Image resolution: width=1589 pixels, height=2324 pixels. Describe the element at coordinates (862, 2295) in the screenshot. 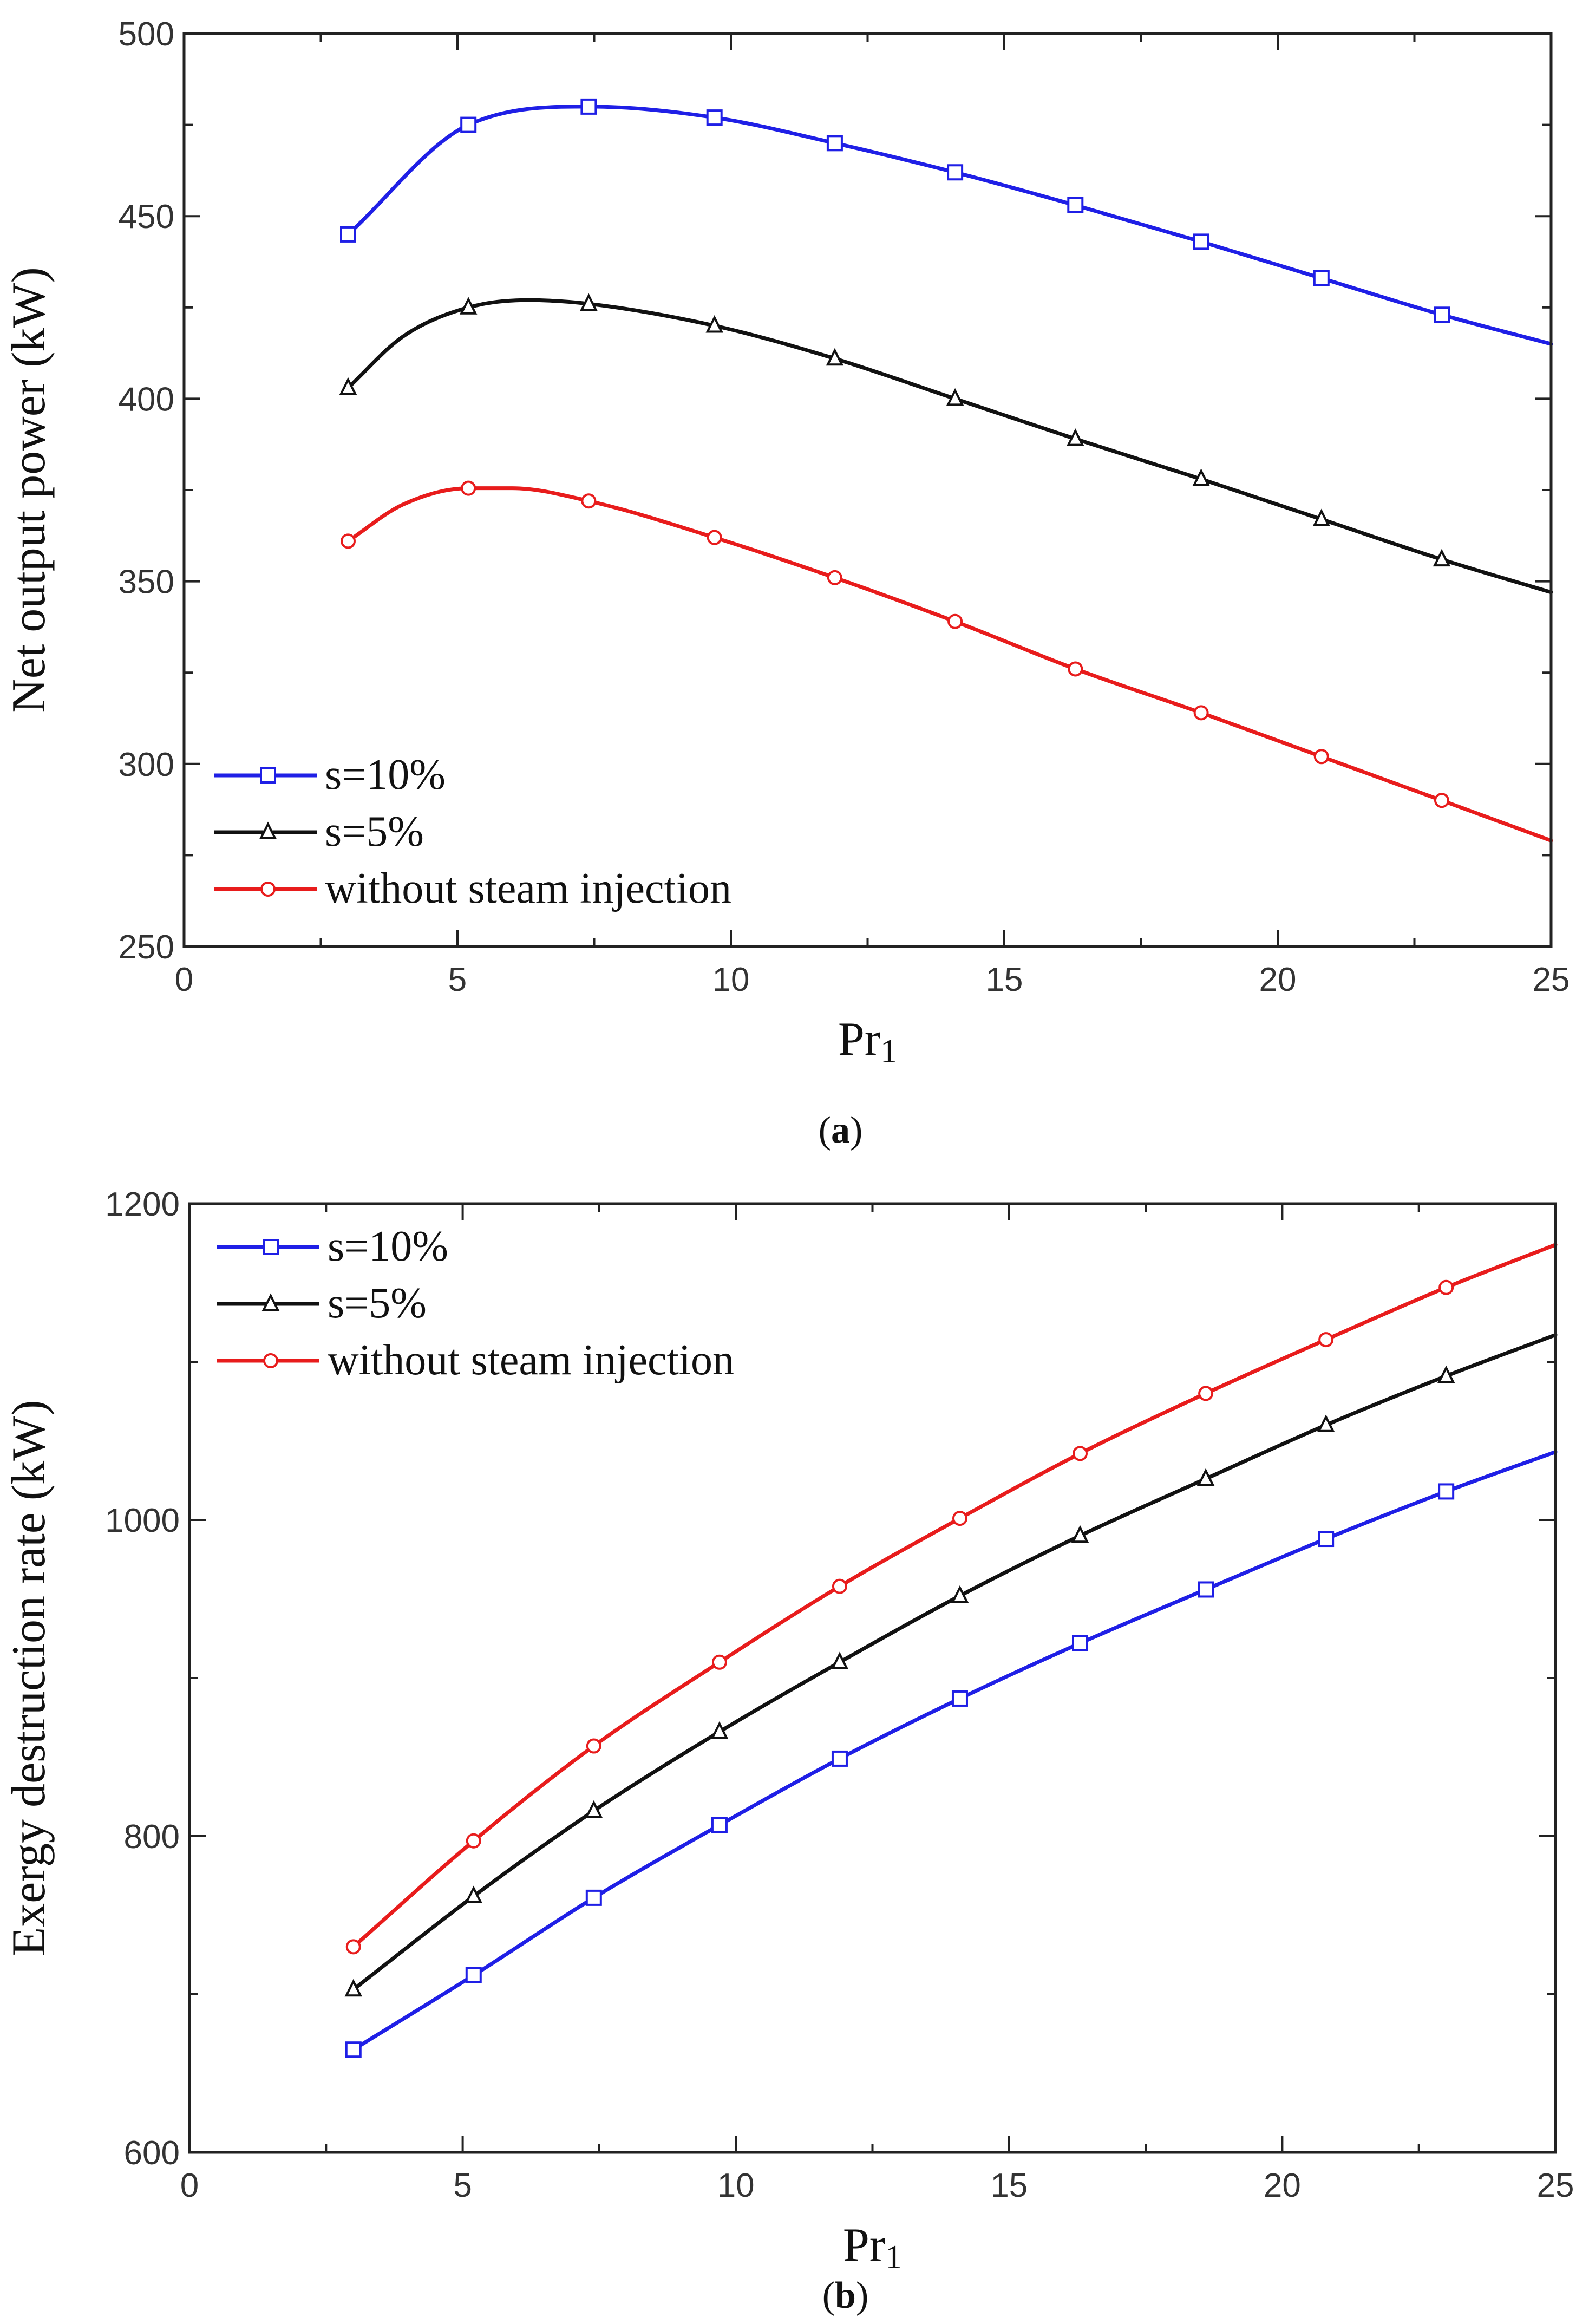

I see `caption-close-paren-b: )` at that location.